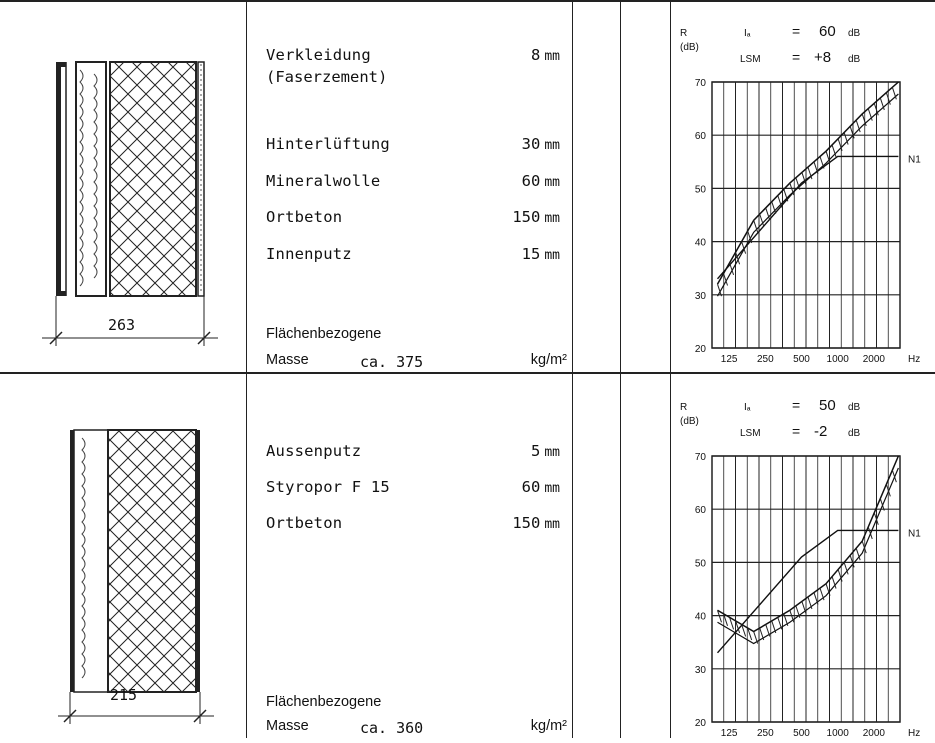  I want to click on dimension-label-2: 215, so click(124, 695).